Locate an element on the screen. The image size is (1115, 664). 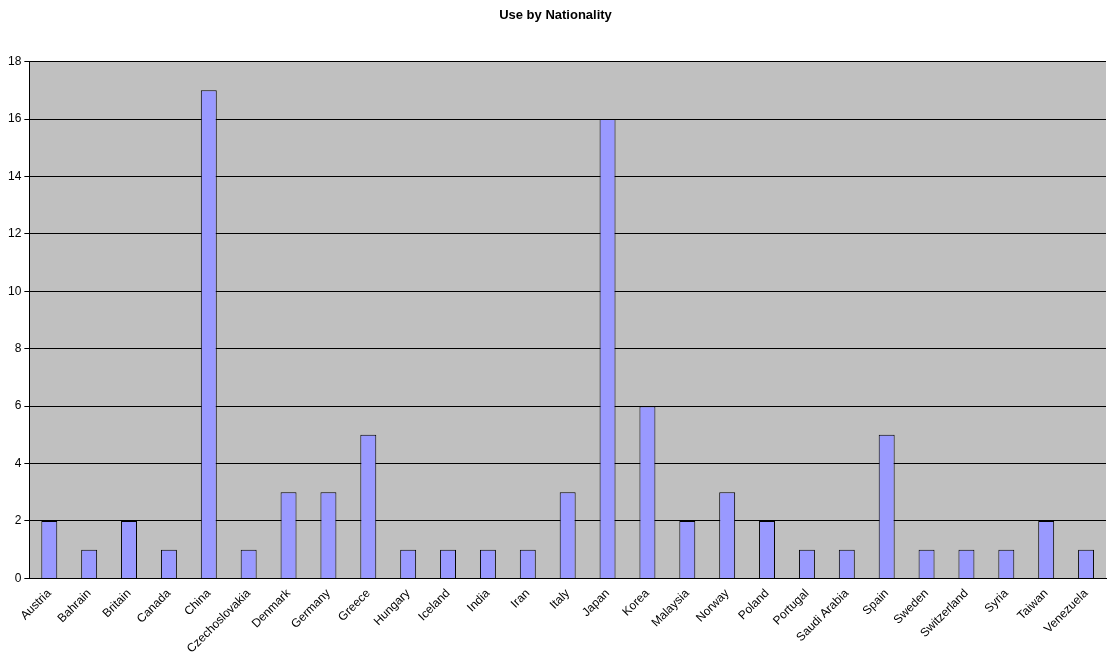
y-tick-label: 18 is located at coordinates (14, 60).